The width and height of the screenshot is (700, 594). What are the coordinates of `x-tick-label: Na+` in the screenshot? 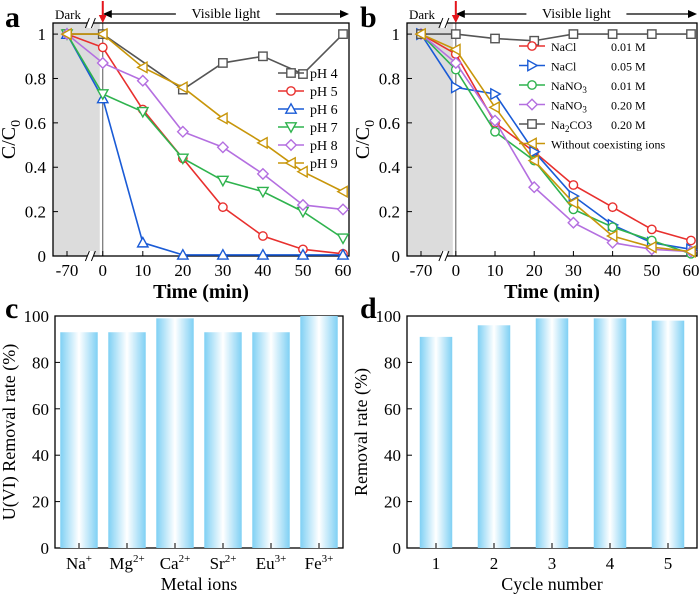 It's located at (79, 563).